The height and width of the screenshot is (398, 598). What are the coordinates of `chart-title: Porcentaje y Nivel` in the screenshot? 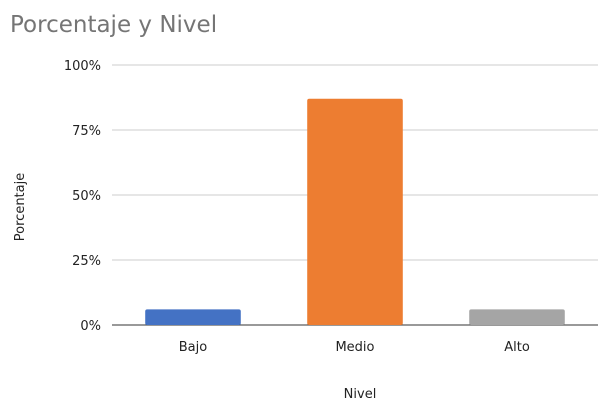 It's located at (114, 25).